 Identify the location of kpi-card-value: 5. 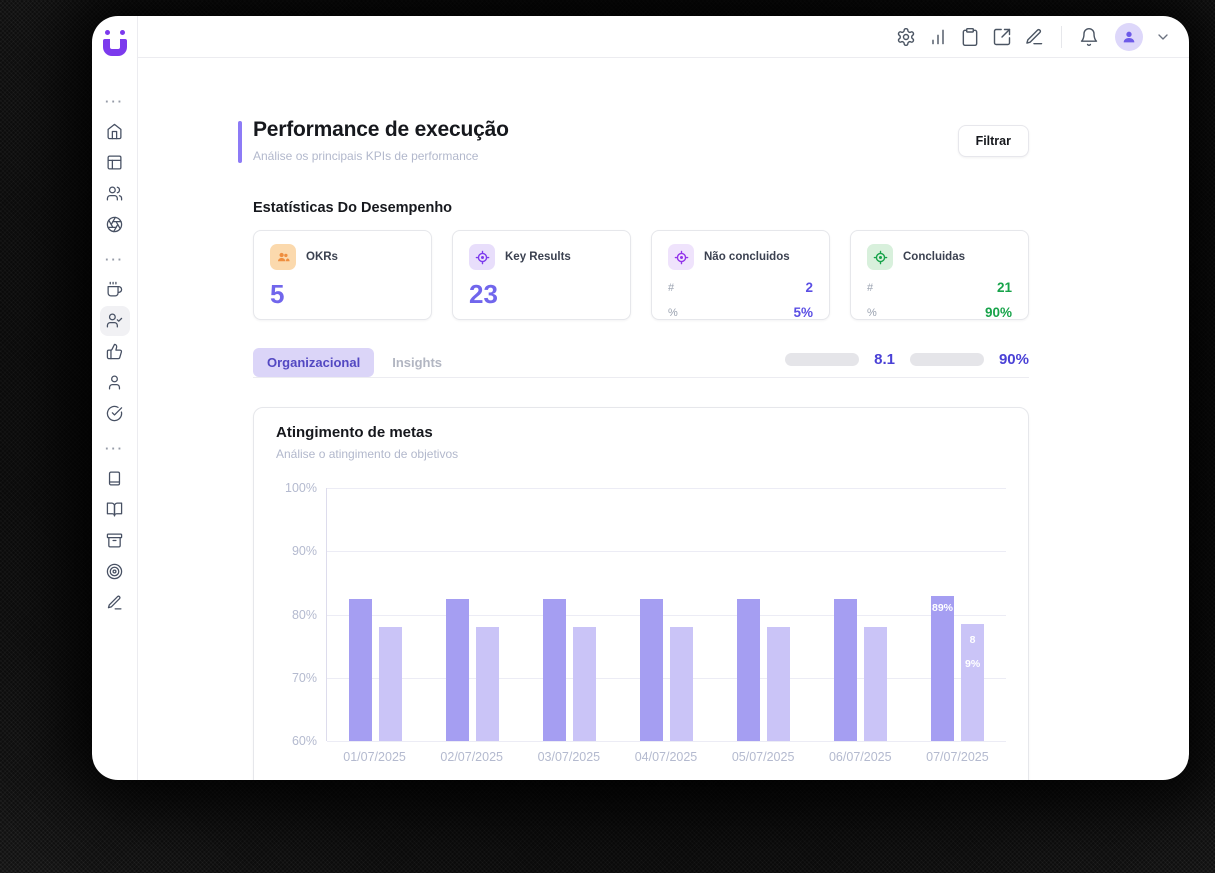
(277, 294).